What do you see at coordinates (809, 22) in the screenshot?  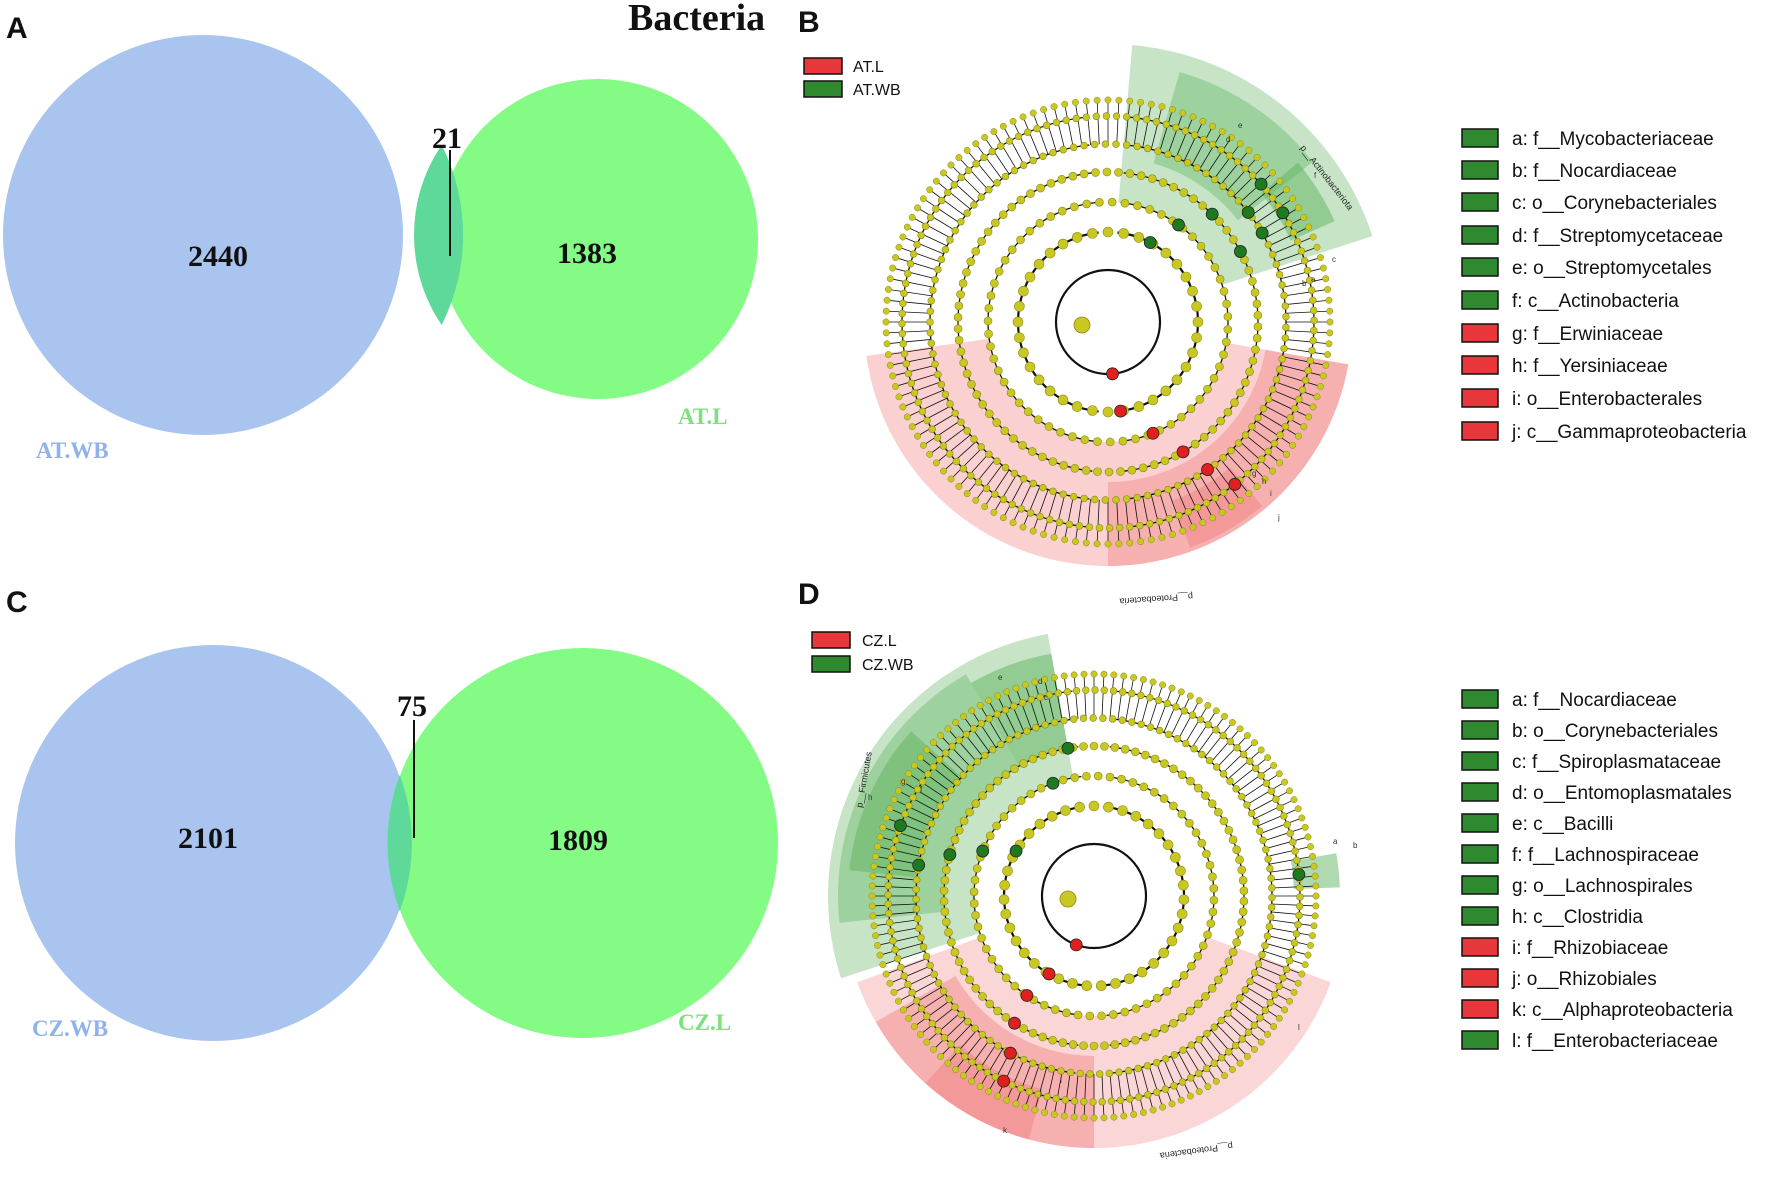 I see `panel-letter-b: B` at bounding box center [809, 22].